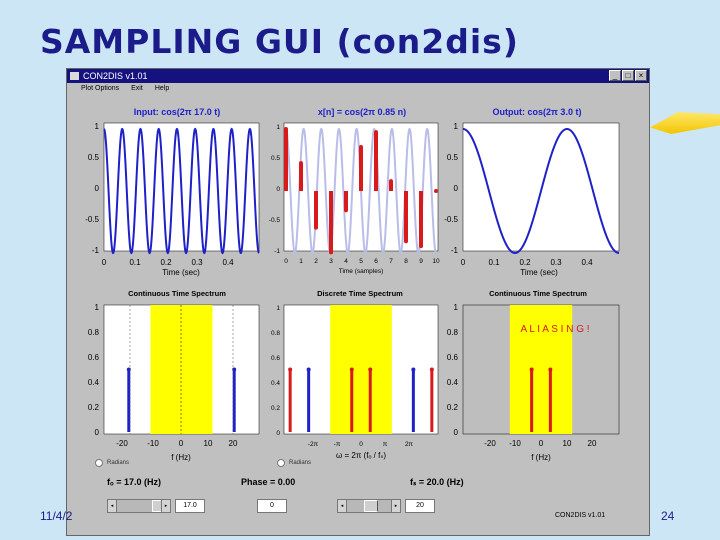  What do you see at coordinates (580, 515) in the screenshot?
I see `version-label: CON2DIS v1.01` at bounding box center [580, 515].